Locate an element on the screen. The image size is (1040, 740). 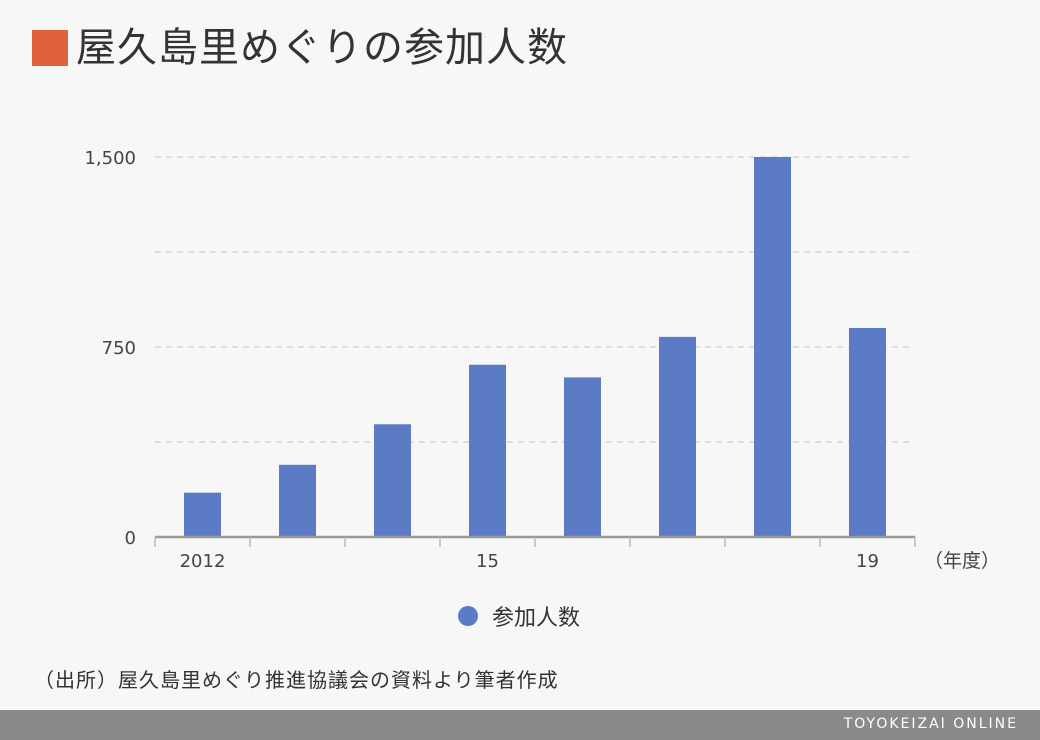
brand-label: TOYOKEIZAI ONLINE is located at coordinates (930, 724).